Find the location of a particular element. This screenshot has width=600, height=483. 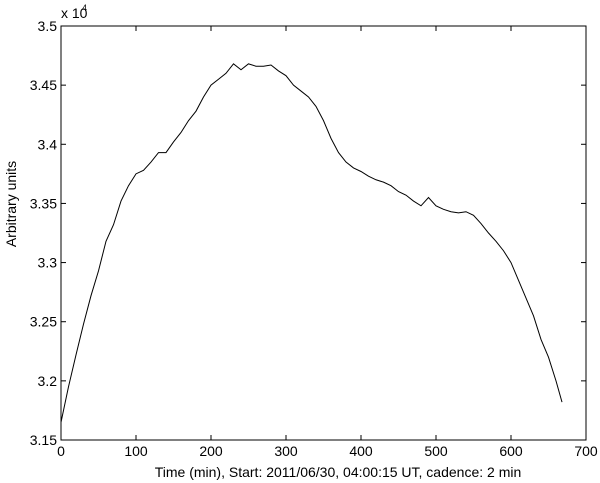

x-tick-label: 600 is located at coordinates (511, 451).